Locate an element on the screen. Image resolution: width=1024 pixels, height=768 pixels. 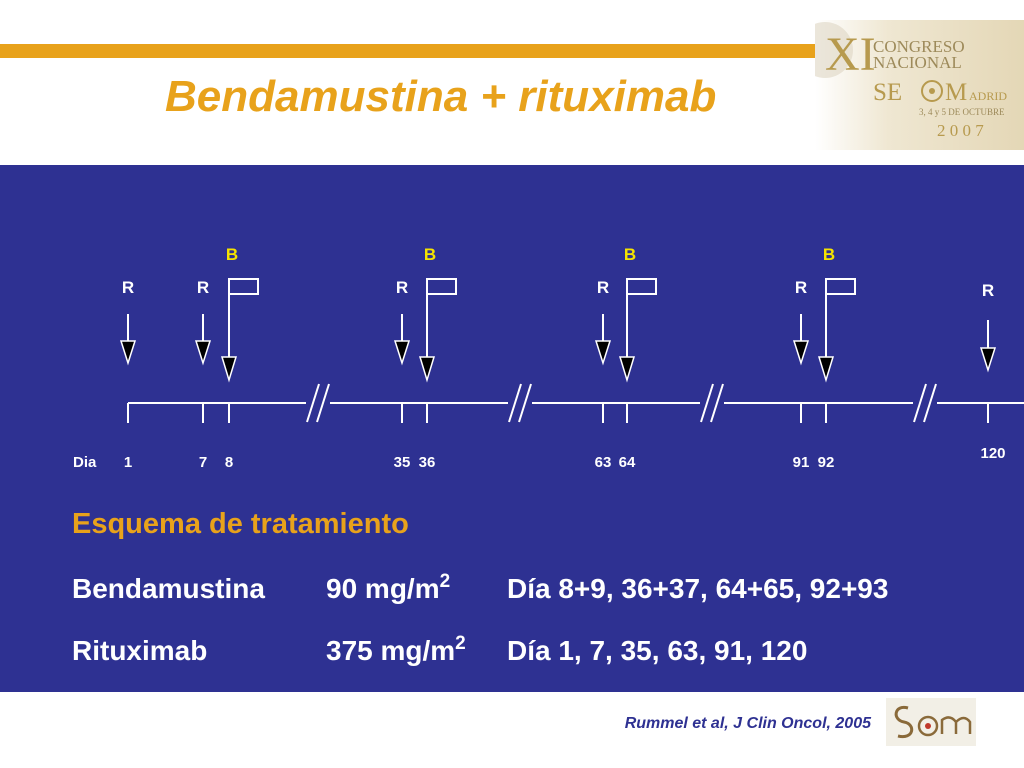
drug-days: Día 8+9, 36+37, 64+65, 92+93 is located at coordinates (698, 588).